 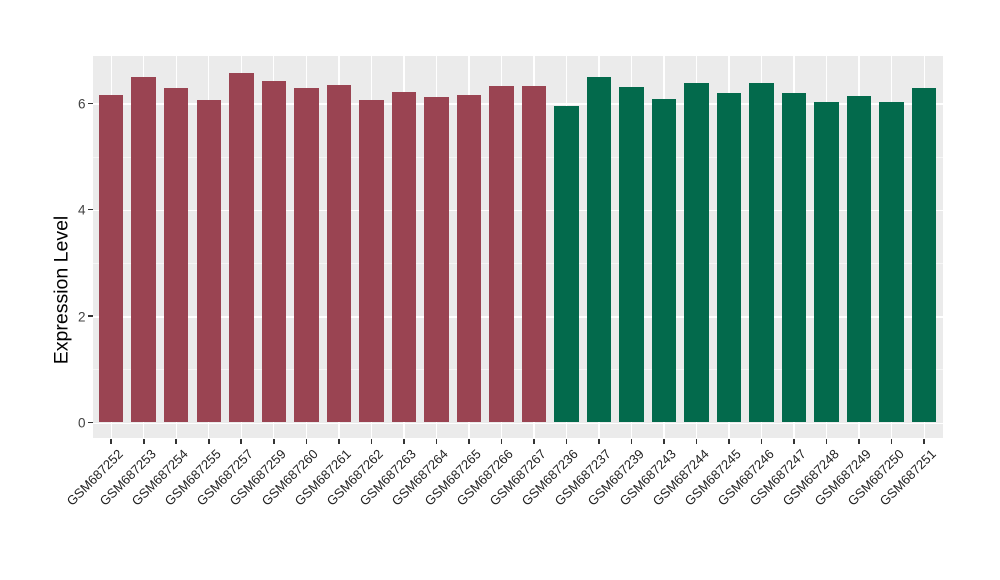 I want to click on bar-GSM687248, so click(x=826, y=262).